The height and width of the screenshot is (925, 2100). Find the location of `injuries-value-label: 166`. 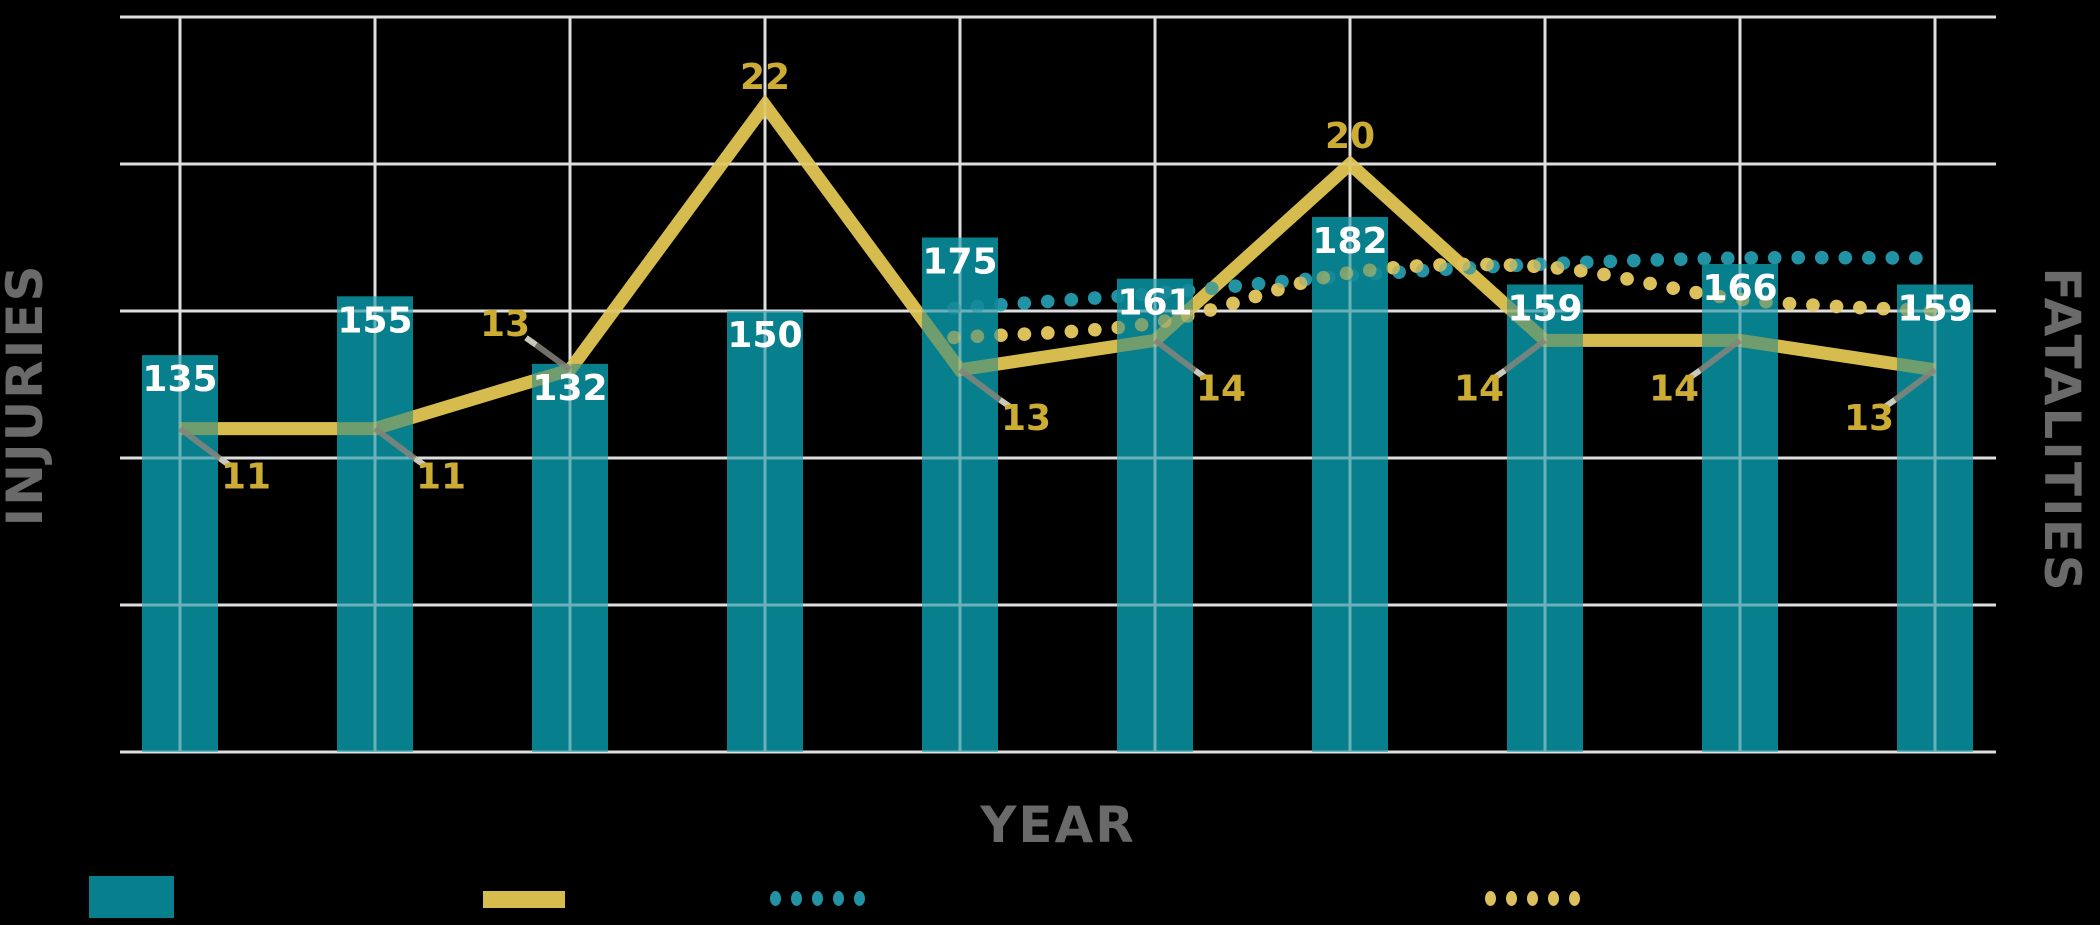

injuries-value-label: 166 is located at coordinates (1739, 288).